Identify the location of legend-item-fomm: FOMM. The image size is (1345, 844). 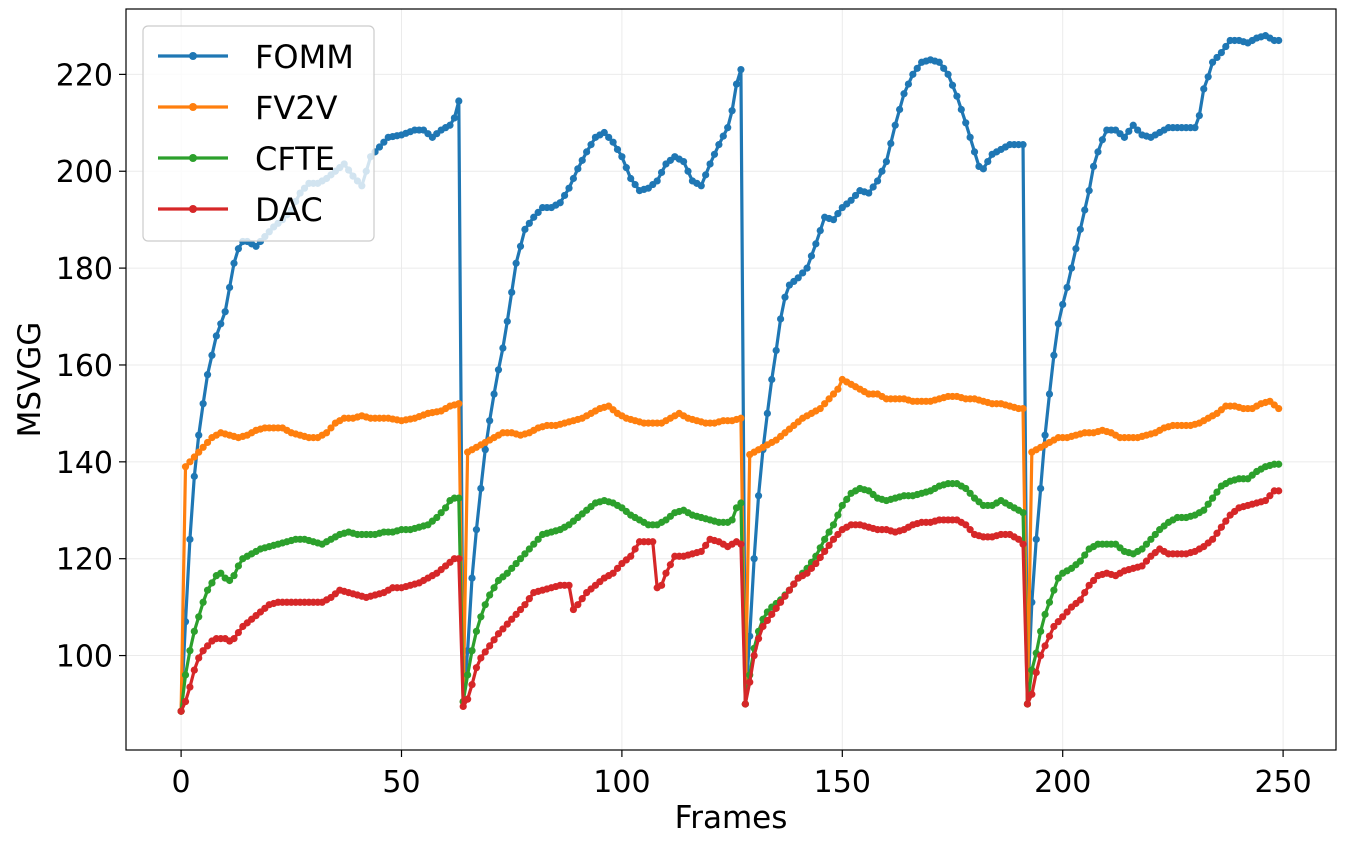
(256, 57).